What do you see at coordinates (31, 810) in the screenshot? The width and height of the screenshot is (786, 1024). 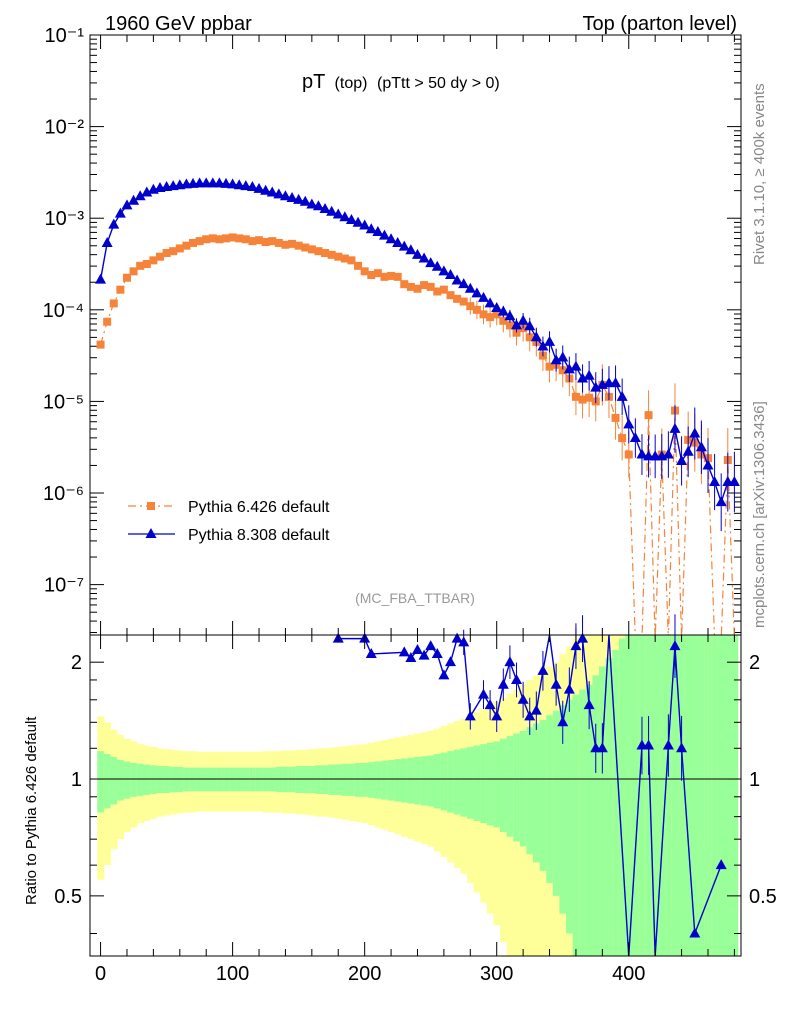 I see `ratio-y-label: Ratio to Pythia 6.426 default` at bounding box center [31, 810].